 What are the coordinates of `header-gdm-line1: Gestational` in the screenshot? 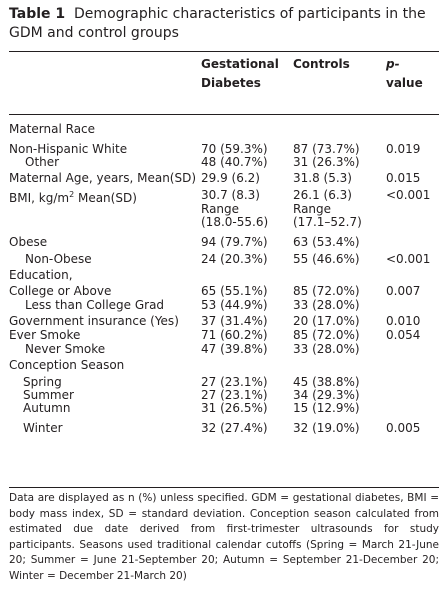 It's located at (240, 64).